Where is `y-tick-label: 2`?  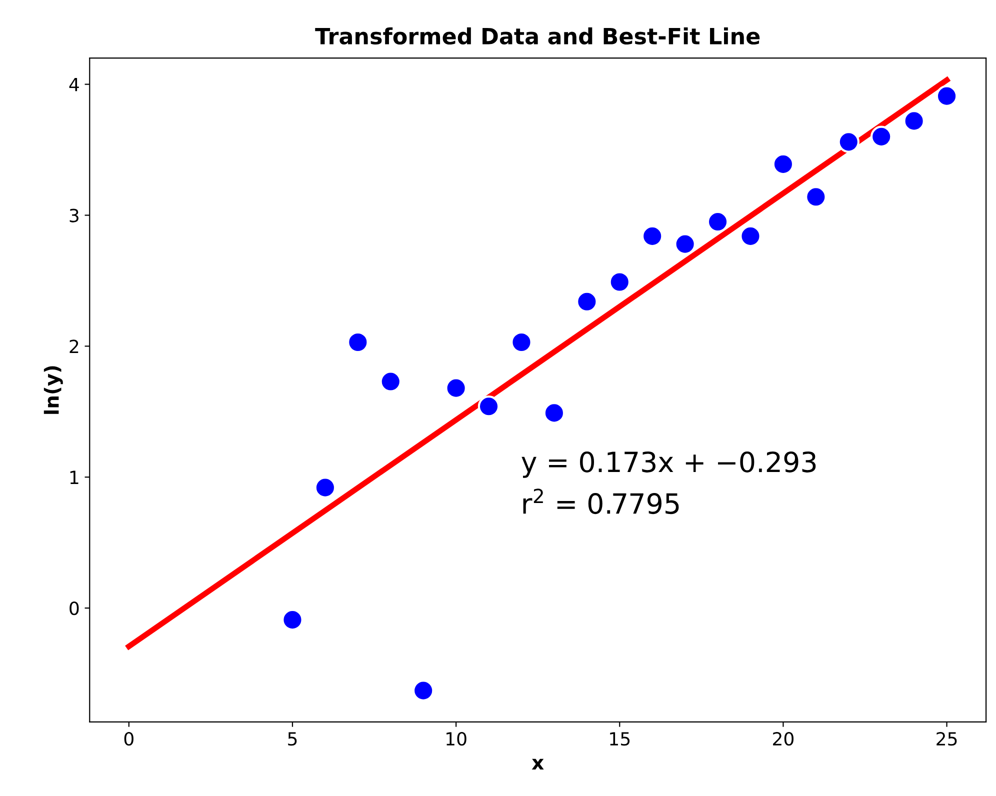
y-tick-label: 2 is located at coordinates (74, 347).